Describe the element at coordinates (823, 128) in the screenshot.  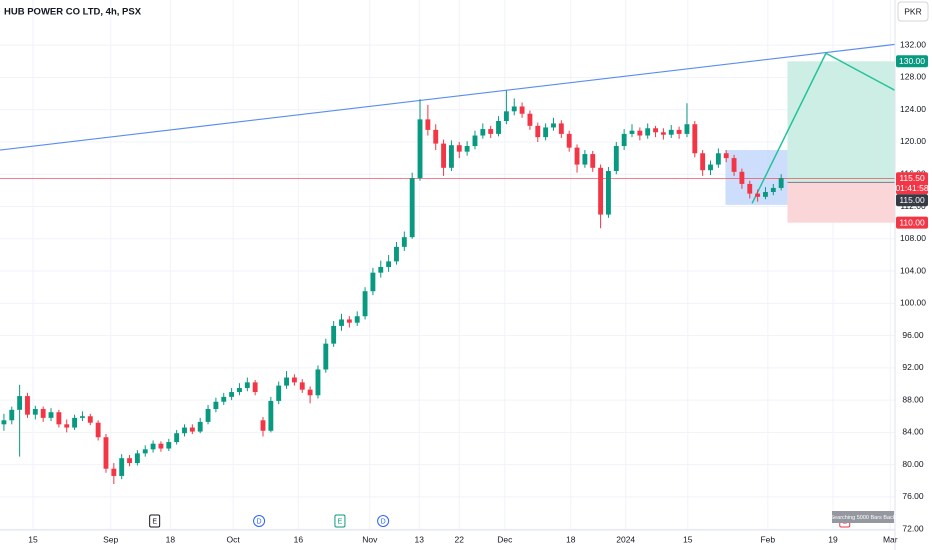
I see `projection-line` at that location.